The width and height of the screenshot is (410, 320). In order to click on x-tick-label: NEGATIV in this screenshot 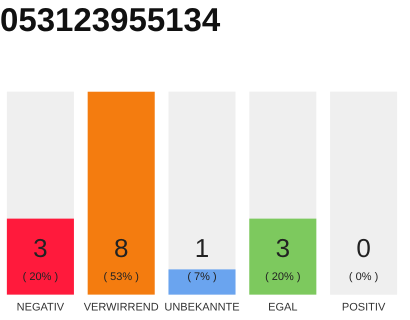, I will do `click(40, 307)`.